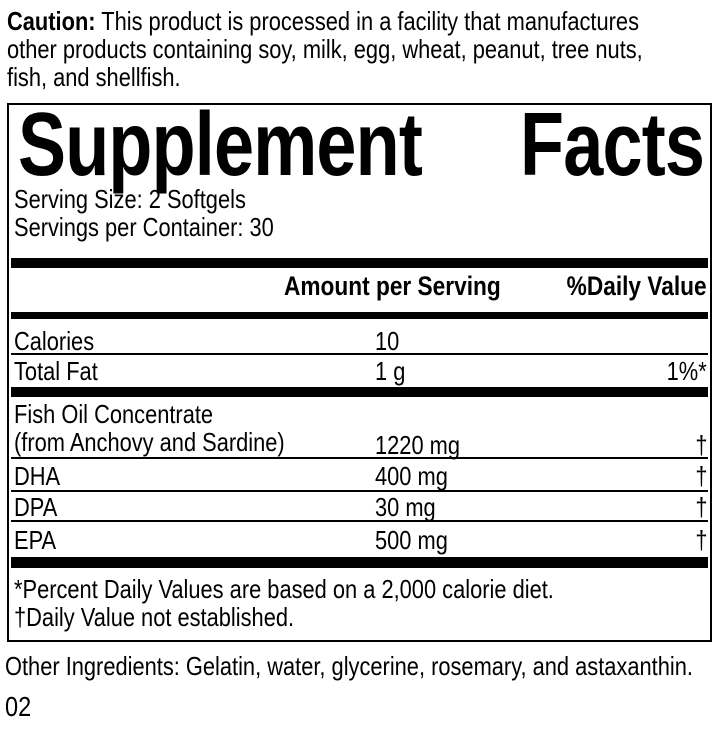 This screenshot has width=720, height=735. What do you see at coordinates (18, 706) in the screenshot?
I see `product-code: 02` at bounding box center [18, 706].